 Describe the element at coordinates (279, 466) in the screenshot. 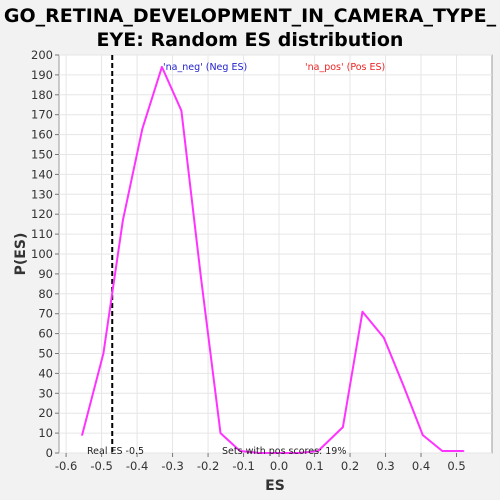

I see `x-tick-label: 0.0` at that location.